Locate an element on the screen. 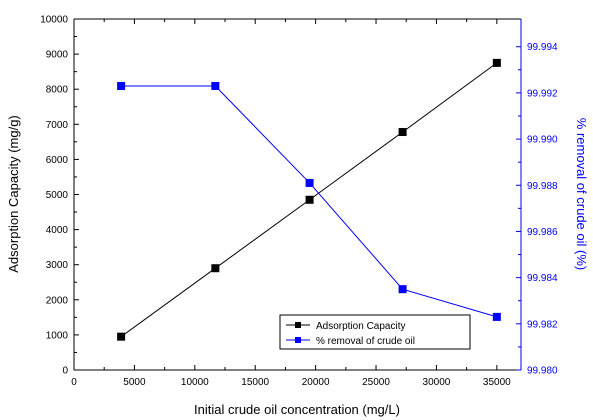 This screenshot has width=593, height=420. y-right-tick-label: 99.986 is located at coordinates (542, 232).